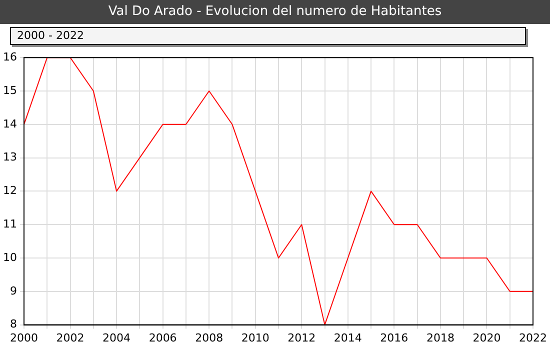  What do you see at coordinates (116, 337) in the screenshot?
I see `x-tick-label: 2004` at bounding box center [116, 337].